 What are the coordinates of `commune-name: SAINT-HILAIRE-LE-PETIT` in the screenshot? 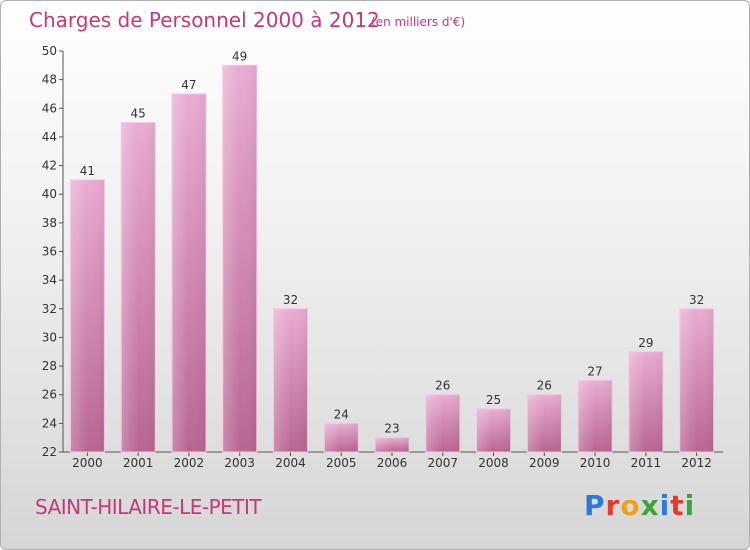 It's located at (148, 507).